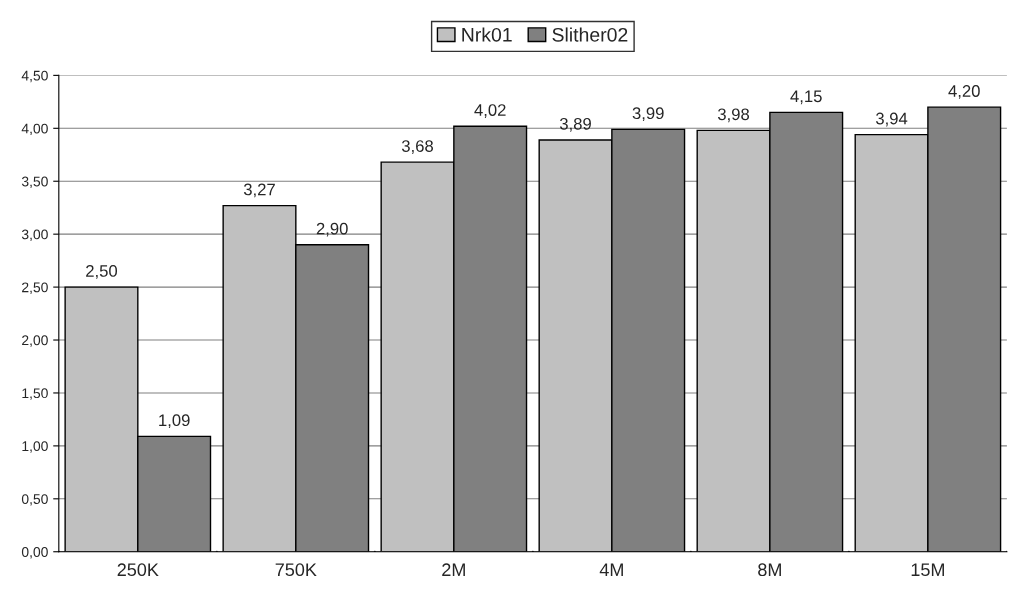 The width and height of the screenshot is (1014, 603). I want to click on data-label: 4,15, so click(806, 97).